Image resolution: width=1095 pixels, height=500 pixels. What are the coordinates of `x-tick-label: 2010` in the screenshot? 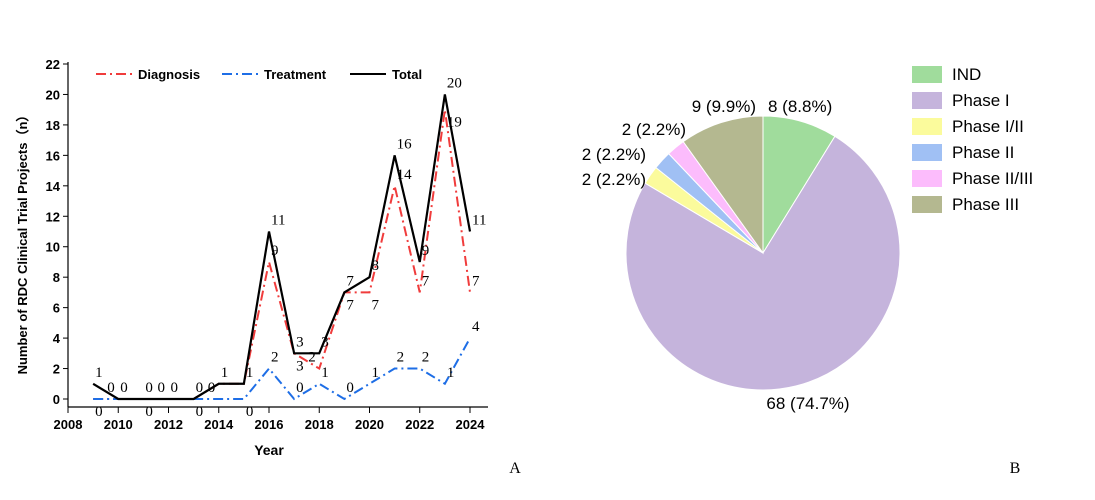 It's located at (118, 424).